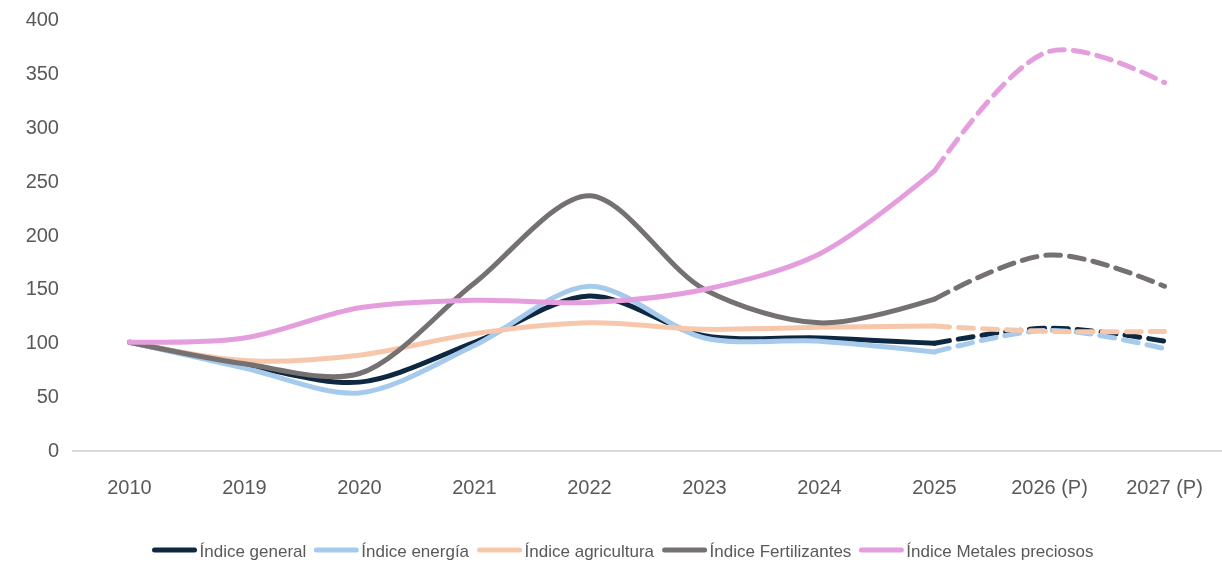  Describe the element at coordinates (42, 342) in the screenshot. I see `y-tick-label: 100` at that location.